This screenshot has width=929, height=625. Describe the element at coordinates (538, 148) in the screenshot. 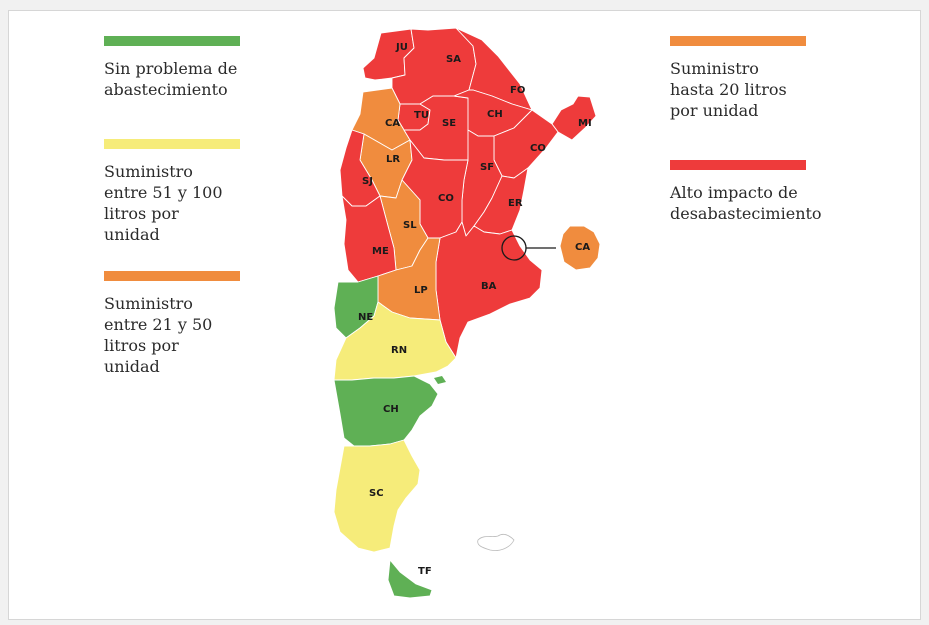

I see `label-CO-corrientes: CO` at that location.